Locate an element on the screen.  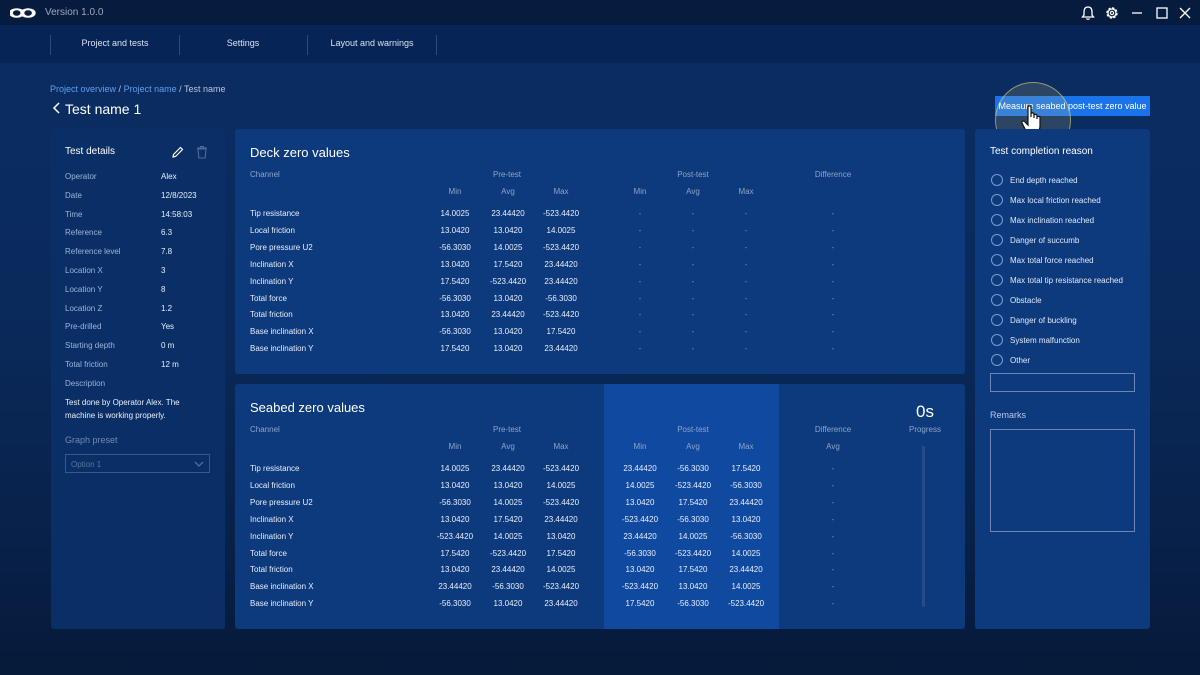
deck-pre-cell: 14.0025 is located at coordinates (561, 230).